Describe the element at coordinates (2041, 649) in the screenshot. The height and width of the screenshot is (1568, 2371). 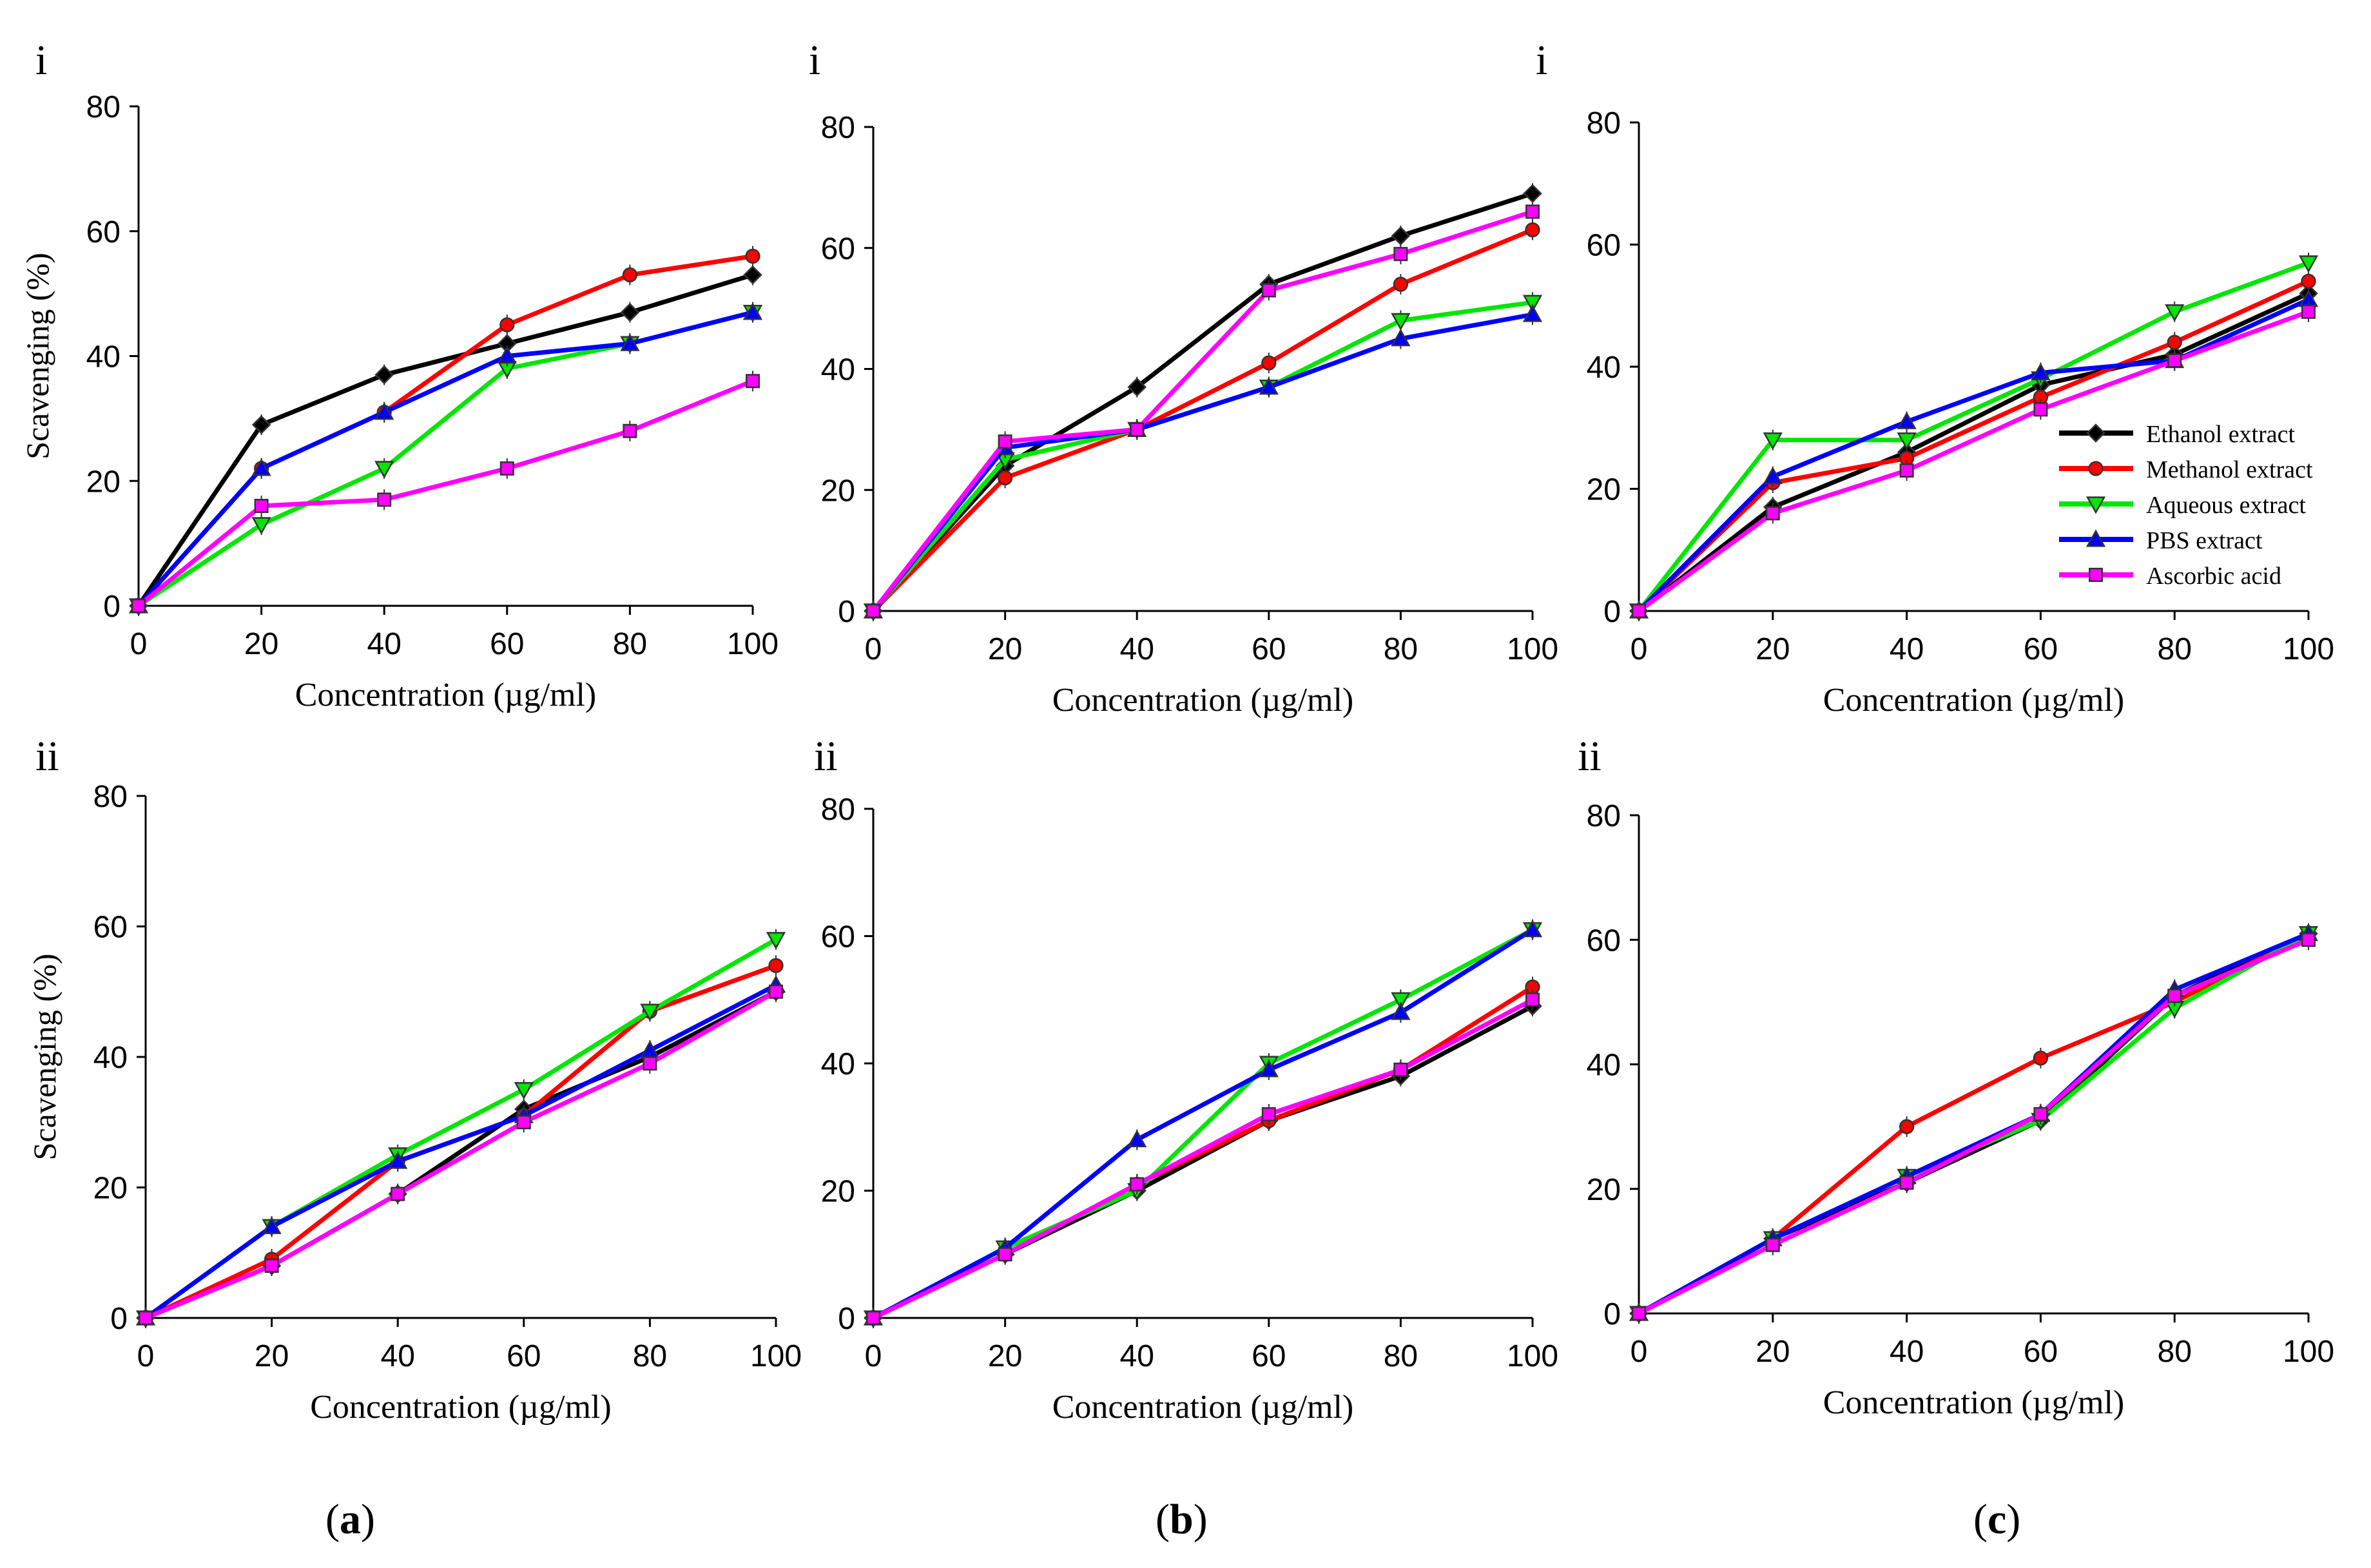
I see `chart-i-c-xtick-label: 60` at that location.